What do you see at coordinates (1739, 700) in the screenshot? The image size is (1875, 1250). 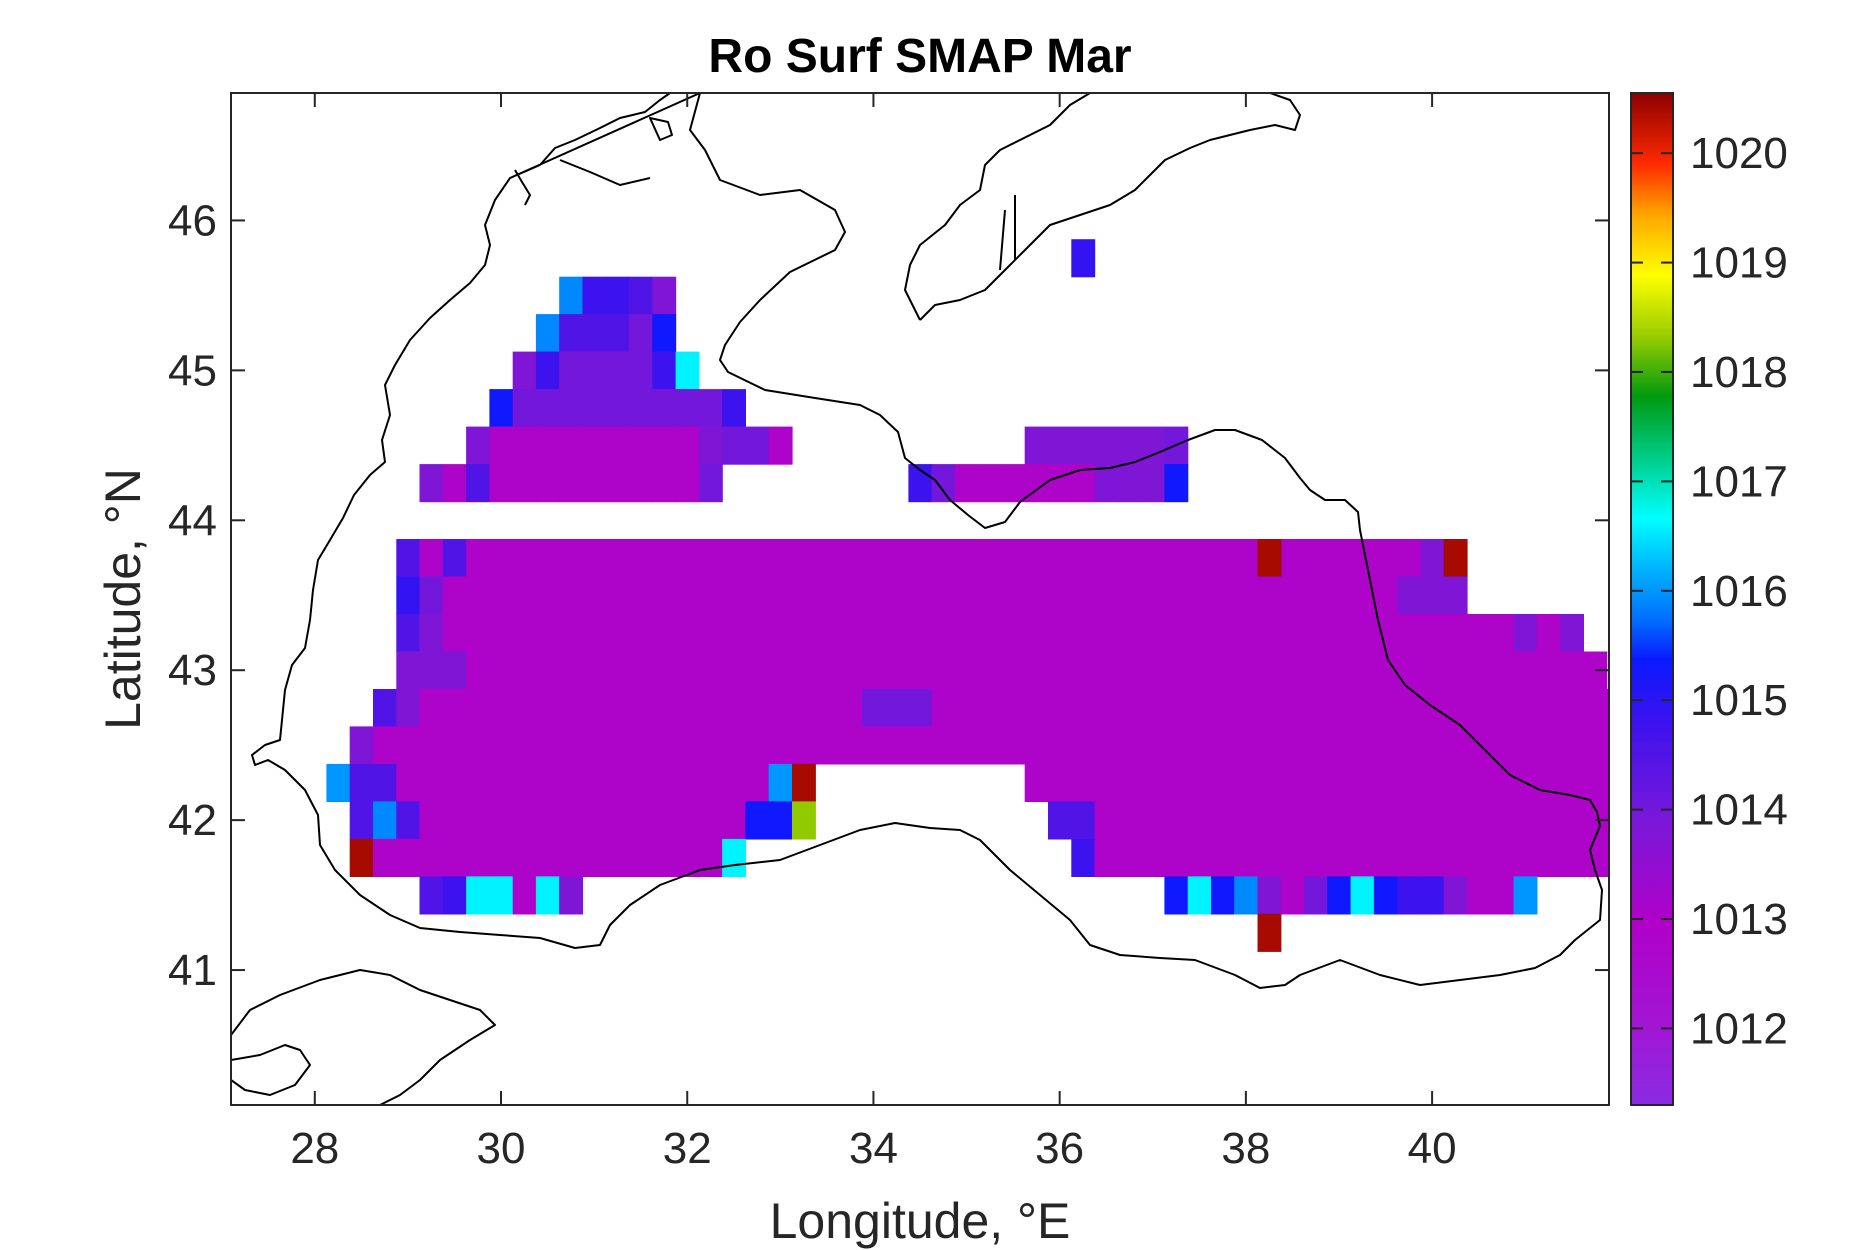 I see `colorbar-tick-label: 1015` at bounding box center [1739, 700].